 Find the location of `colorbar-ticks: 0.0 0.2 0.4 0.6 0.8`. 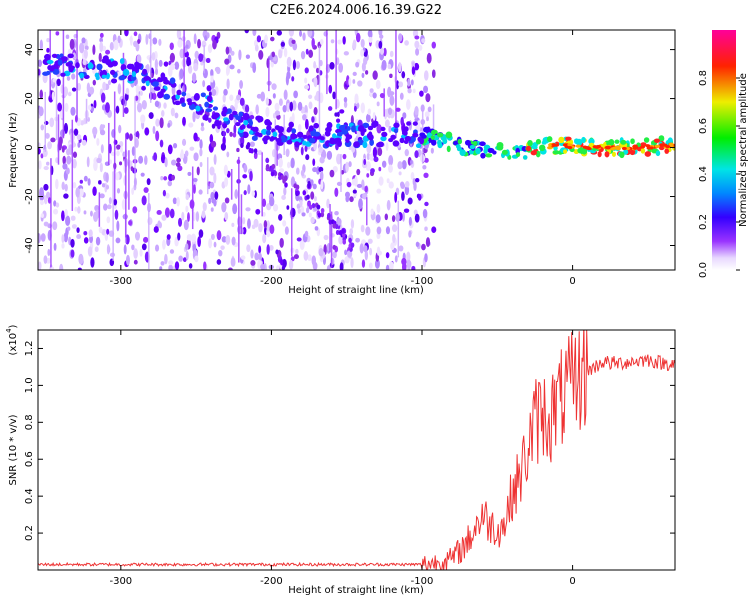

colorbar-ticks: 0.0 0.2 0.4 0.6 0.8 is located at coordinates (719, 174).